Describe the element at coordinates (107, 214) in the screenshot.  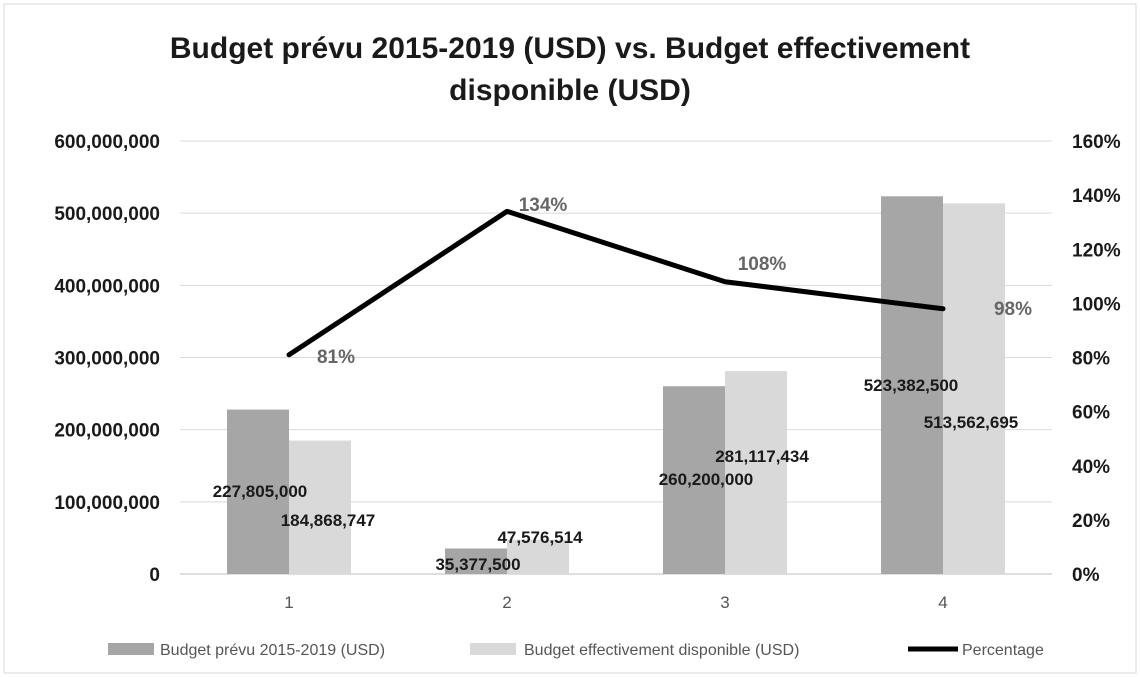
I see `left-axis-tick-label: 500,000,000` at that location.